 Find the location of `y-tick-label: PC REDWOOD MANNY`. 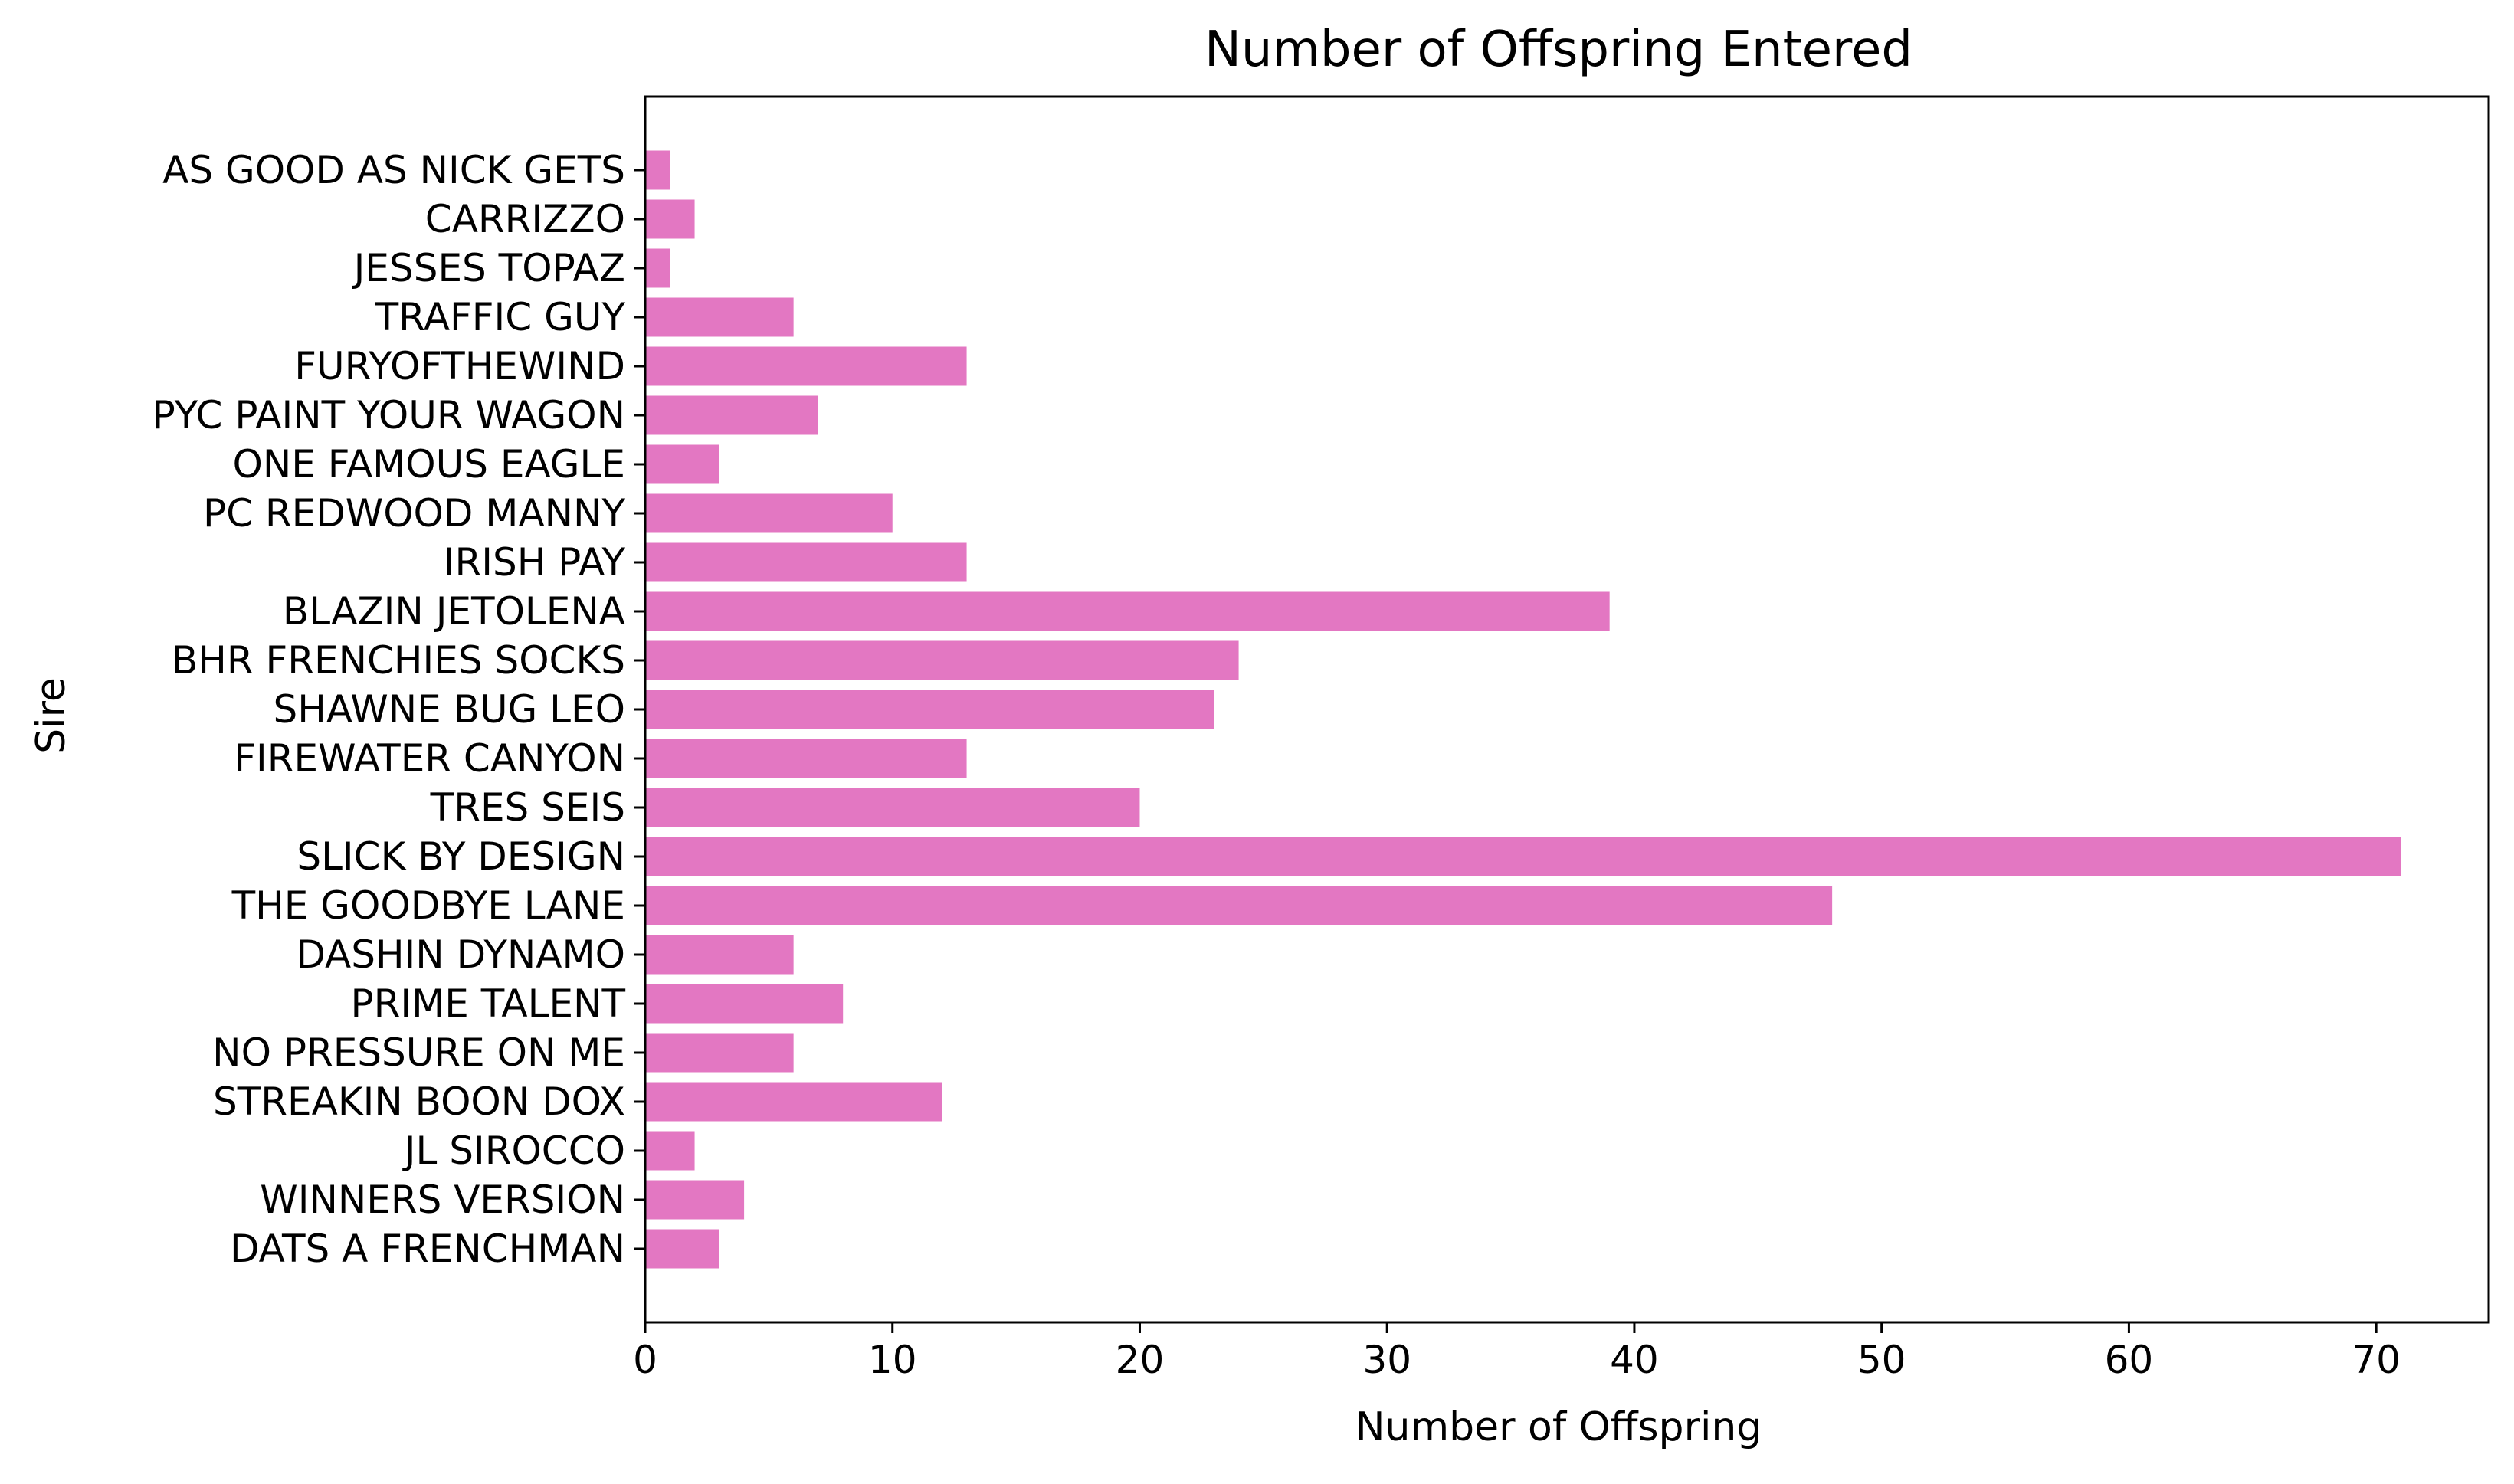

y-tick-label: PC REDWOOD MANNY is located at coordinates (414, 513).